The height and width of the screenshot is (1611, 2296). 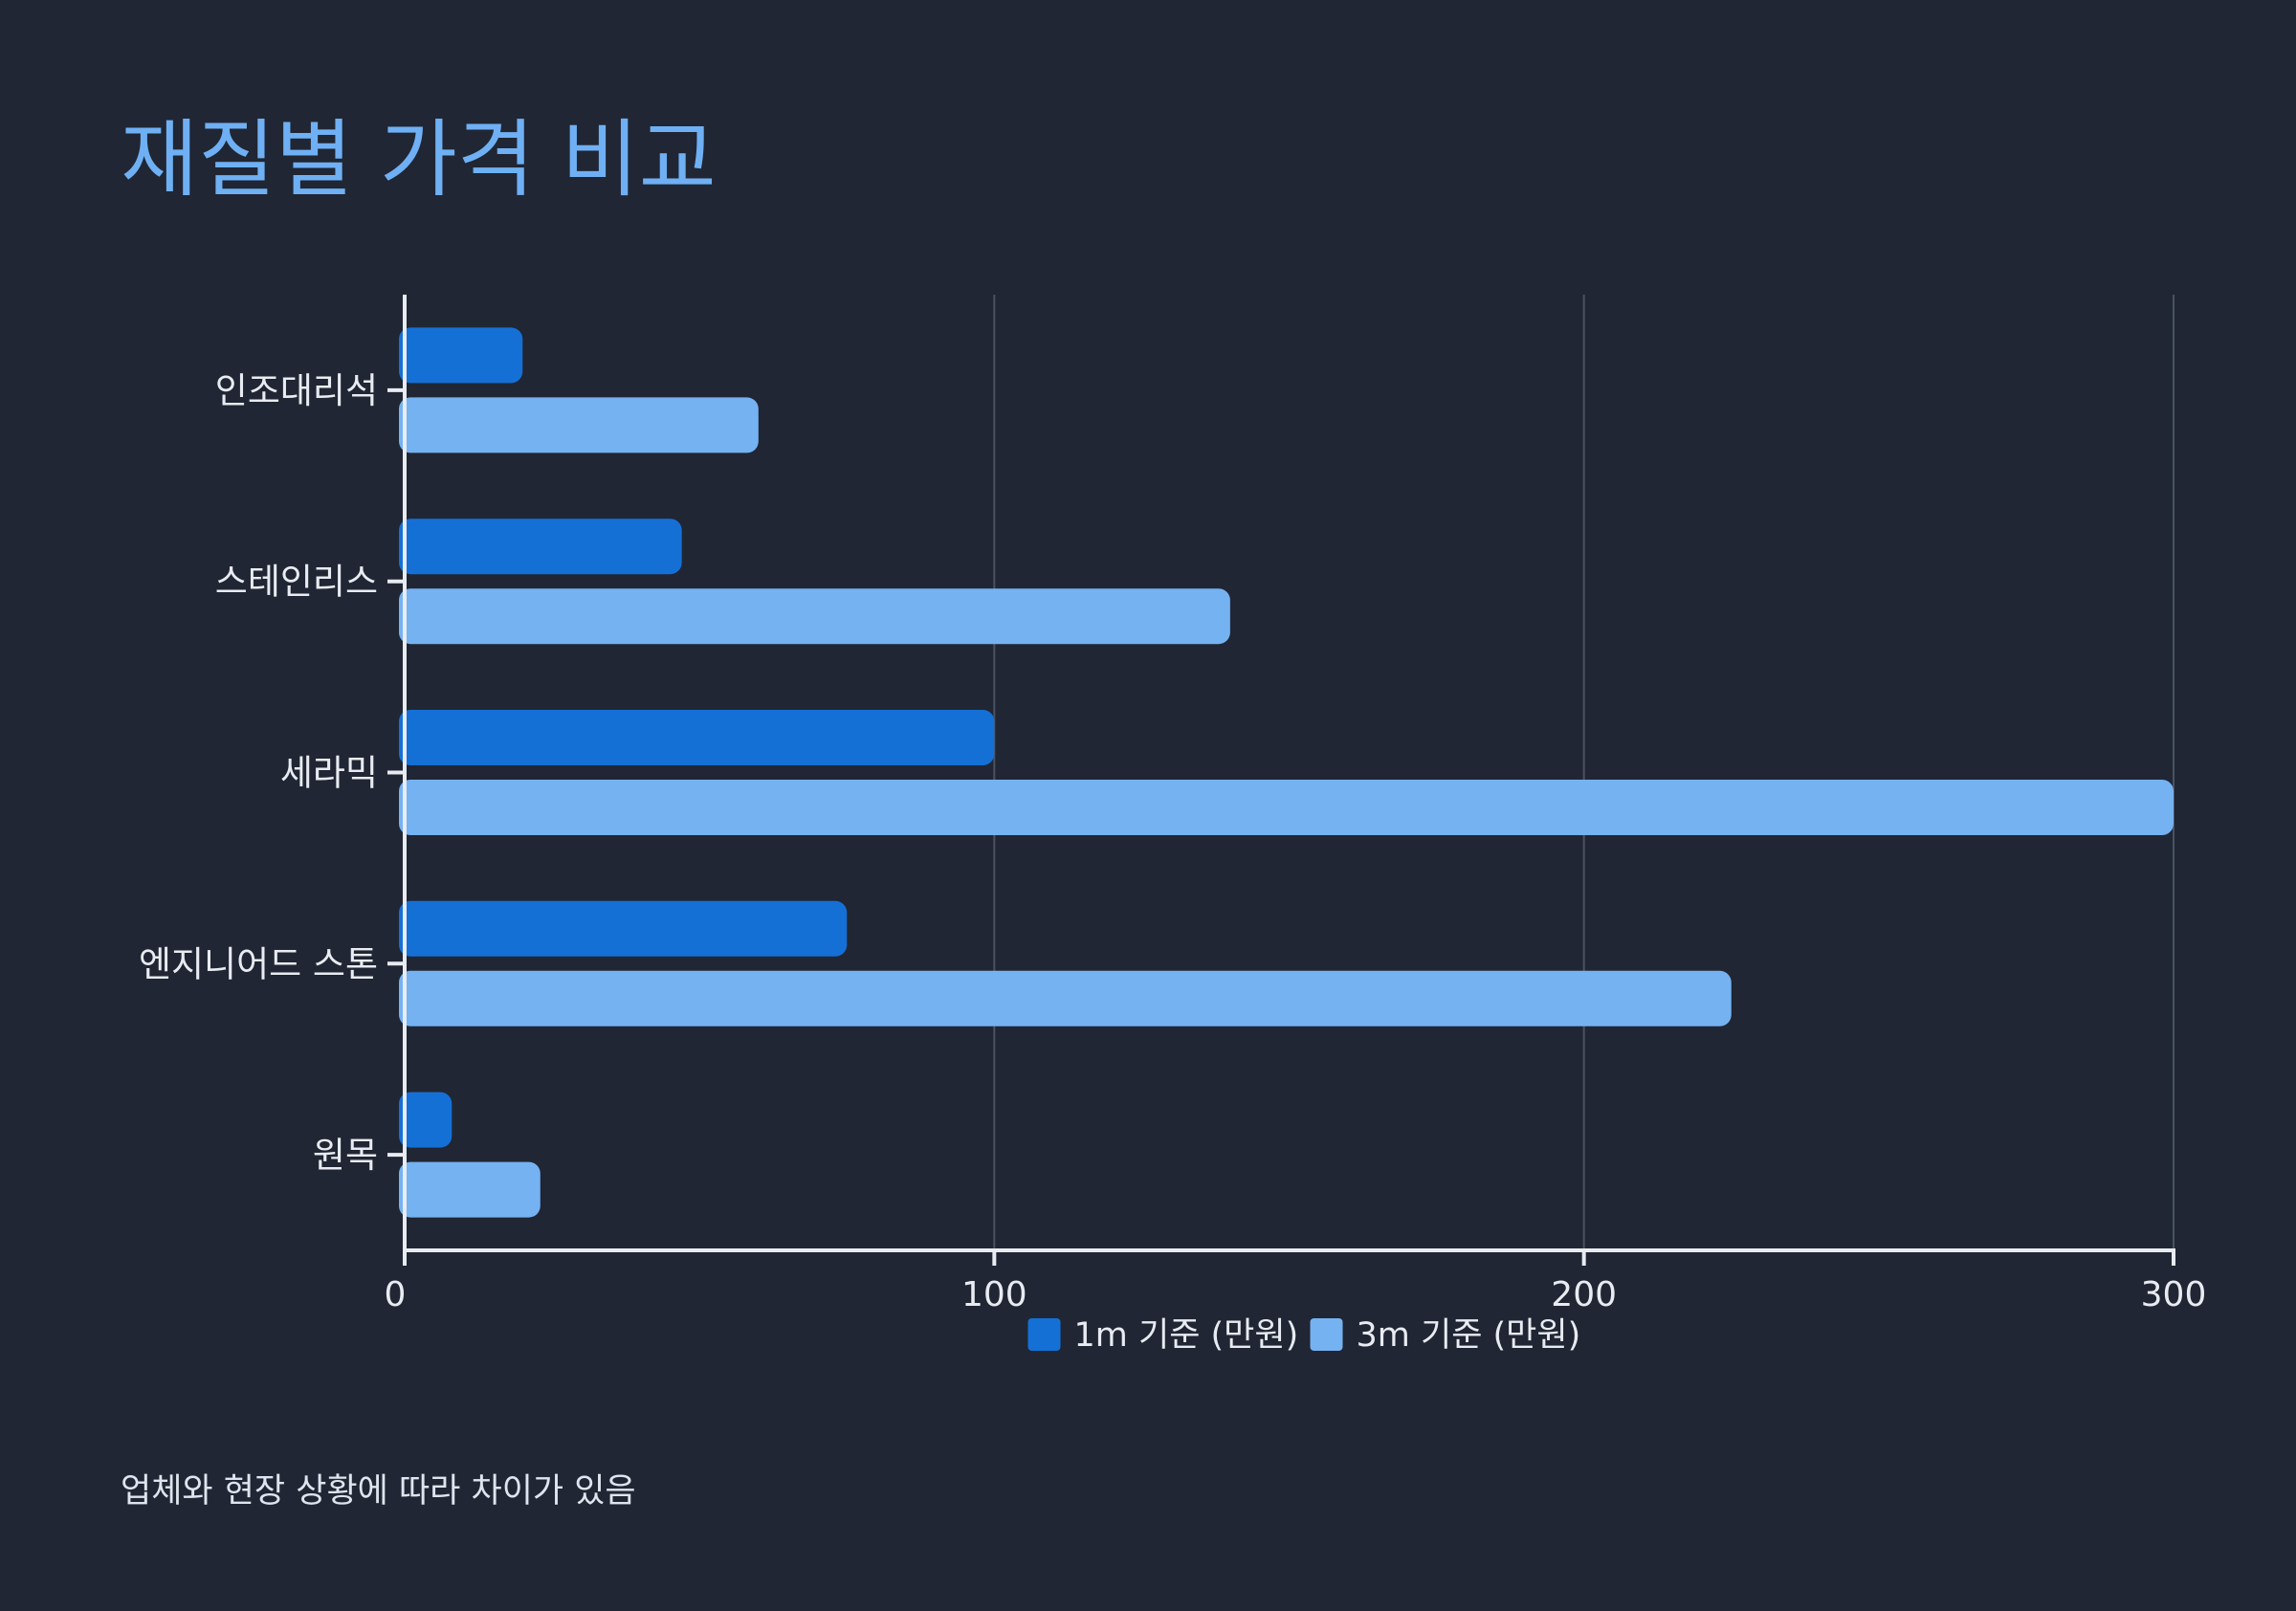 What do you see at coordinates (296, 582) in the screenshot?
I see `category-label: 스테인리스` at bounding box center [296, 582].